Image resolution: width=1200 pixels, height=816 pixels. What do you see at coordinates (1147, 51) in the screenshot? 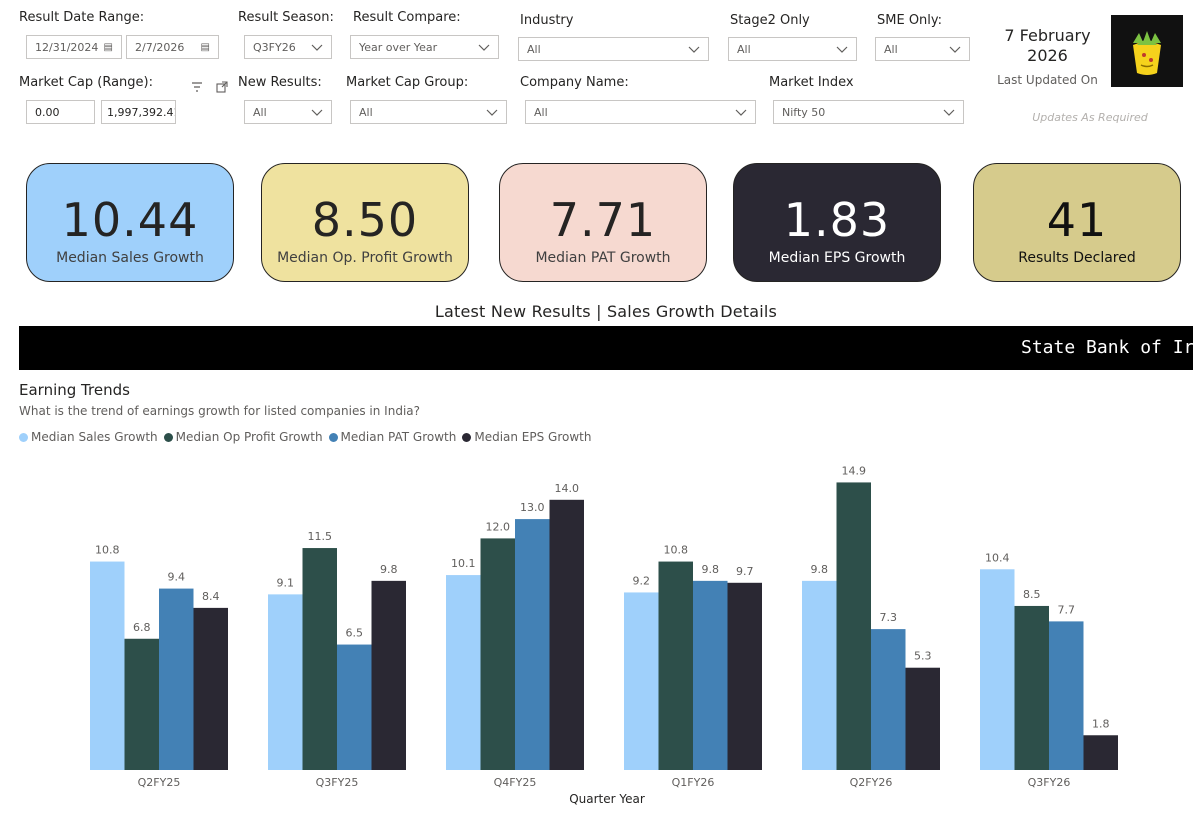
I see `brand-logo-icon` at bounding box center [1147, 51].